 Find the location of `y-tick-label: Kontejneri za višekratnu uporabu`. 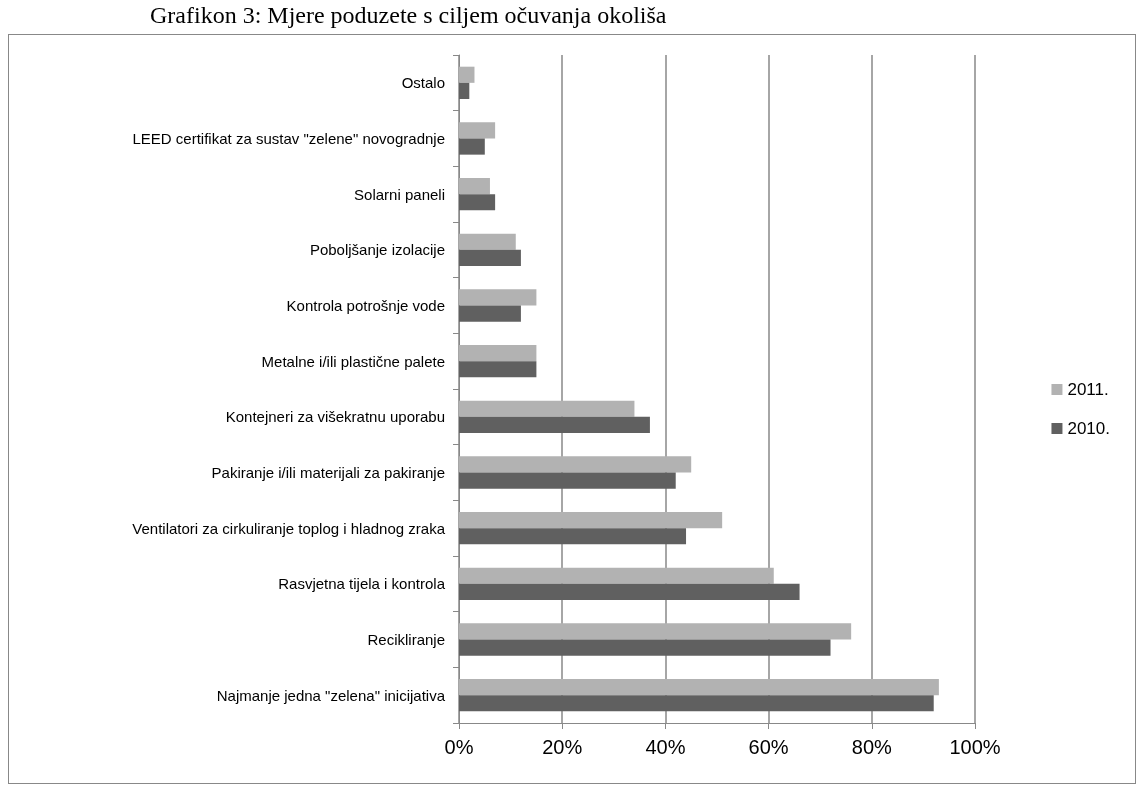

y-tick-label: Kontejneri za višekratnu uporabu is located at coordinates (335, 417).